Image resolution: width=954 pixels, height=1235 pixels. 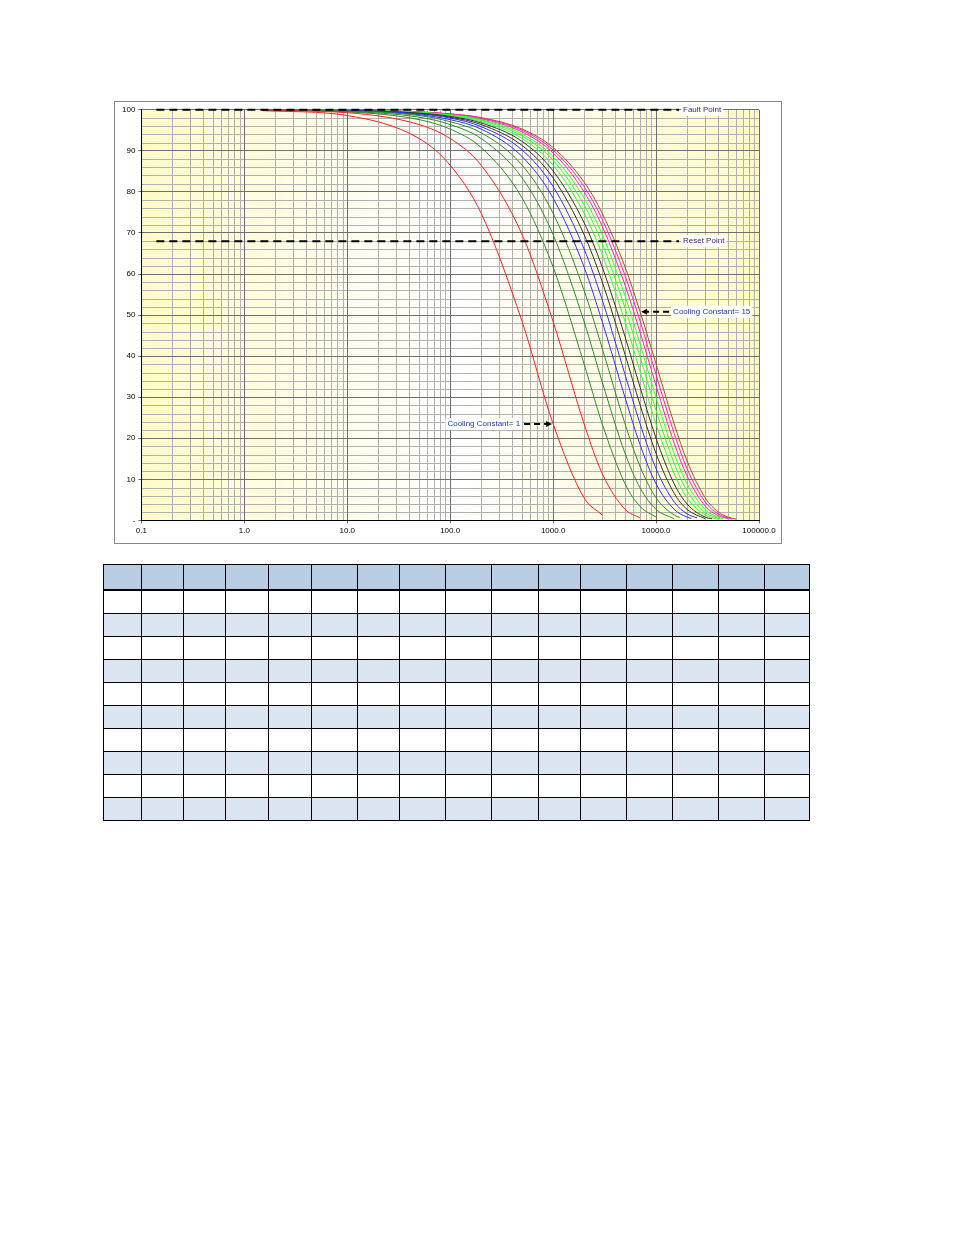 I want to click on x-tick-label: 100.0, so click(x=450, y=531).